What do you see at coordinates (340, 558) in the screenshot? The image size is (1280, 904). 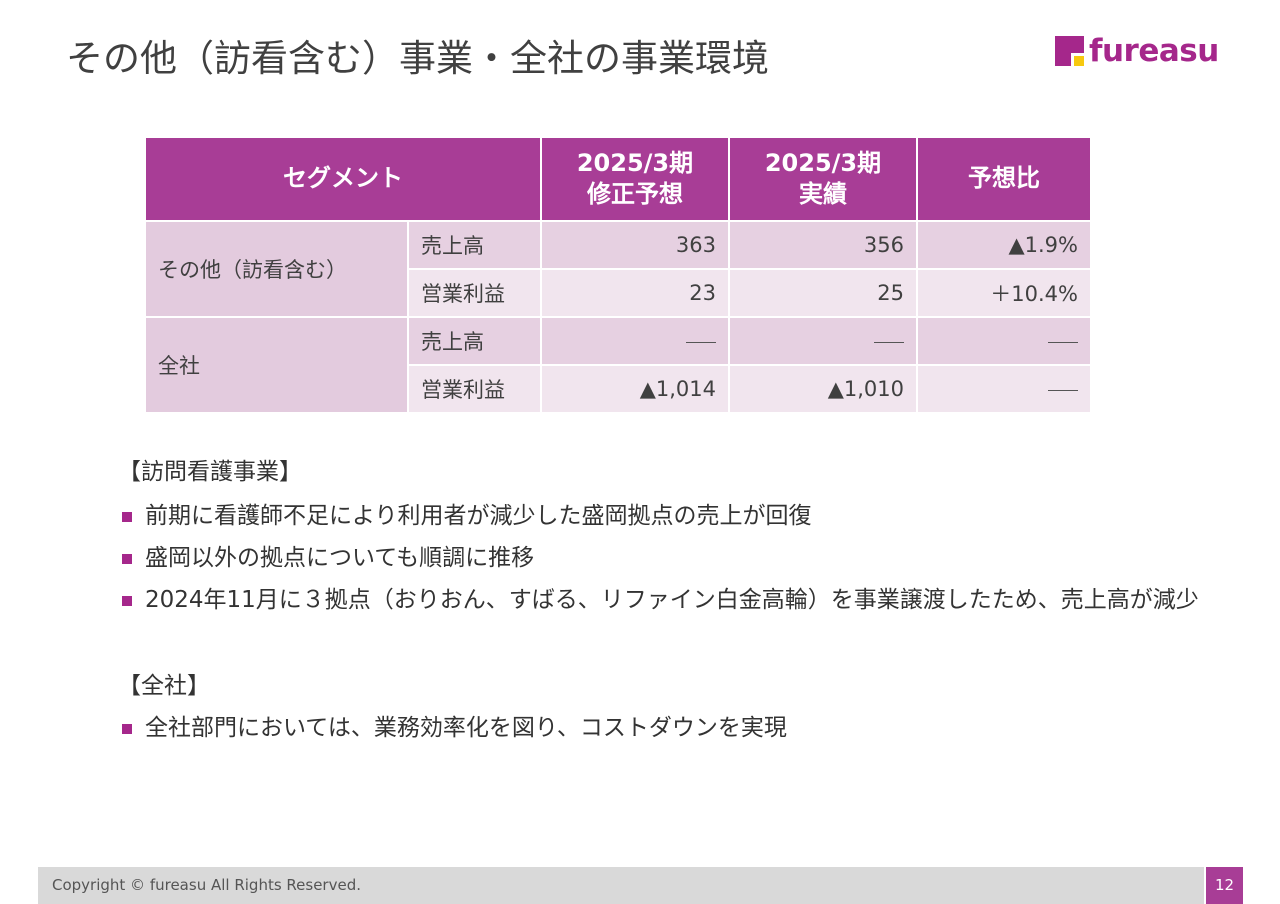 I see `bullet-text: 盛岡以外の拠点についても順調に推移` at bounding box center [340, 558].